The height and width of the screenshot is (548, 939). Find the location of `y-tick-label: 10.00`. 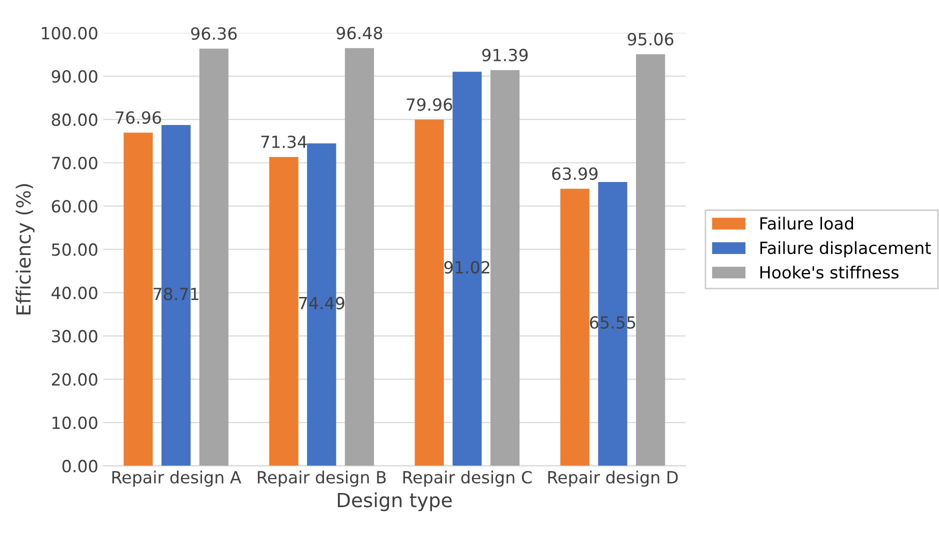

y-tick-label: 10.00 is located at coordinates (75, 423).